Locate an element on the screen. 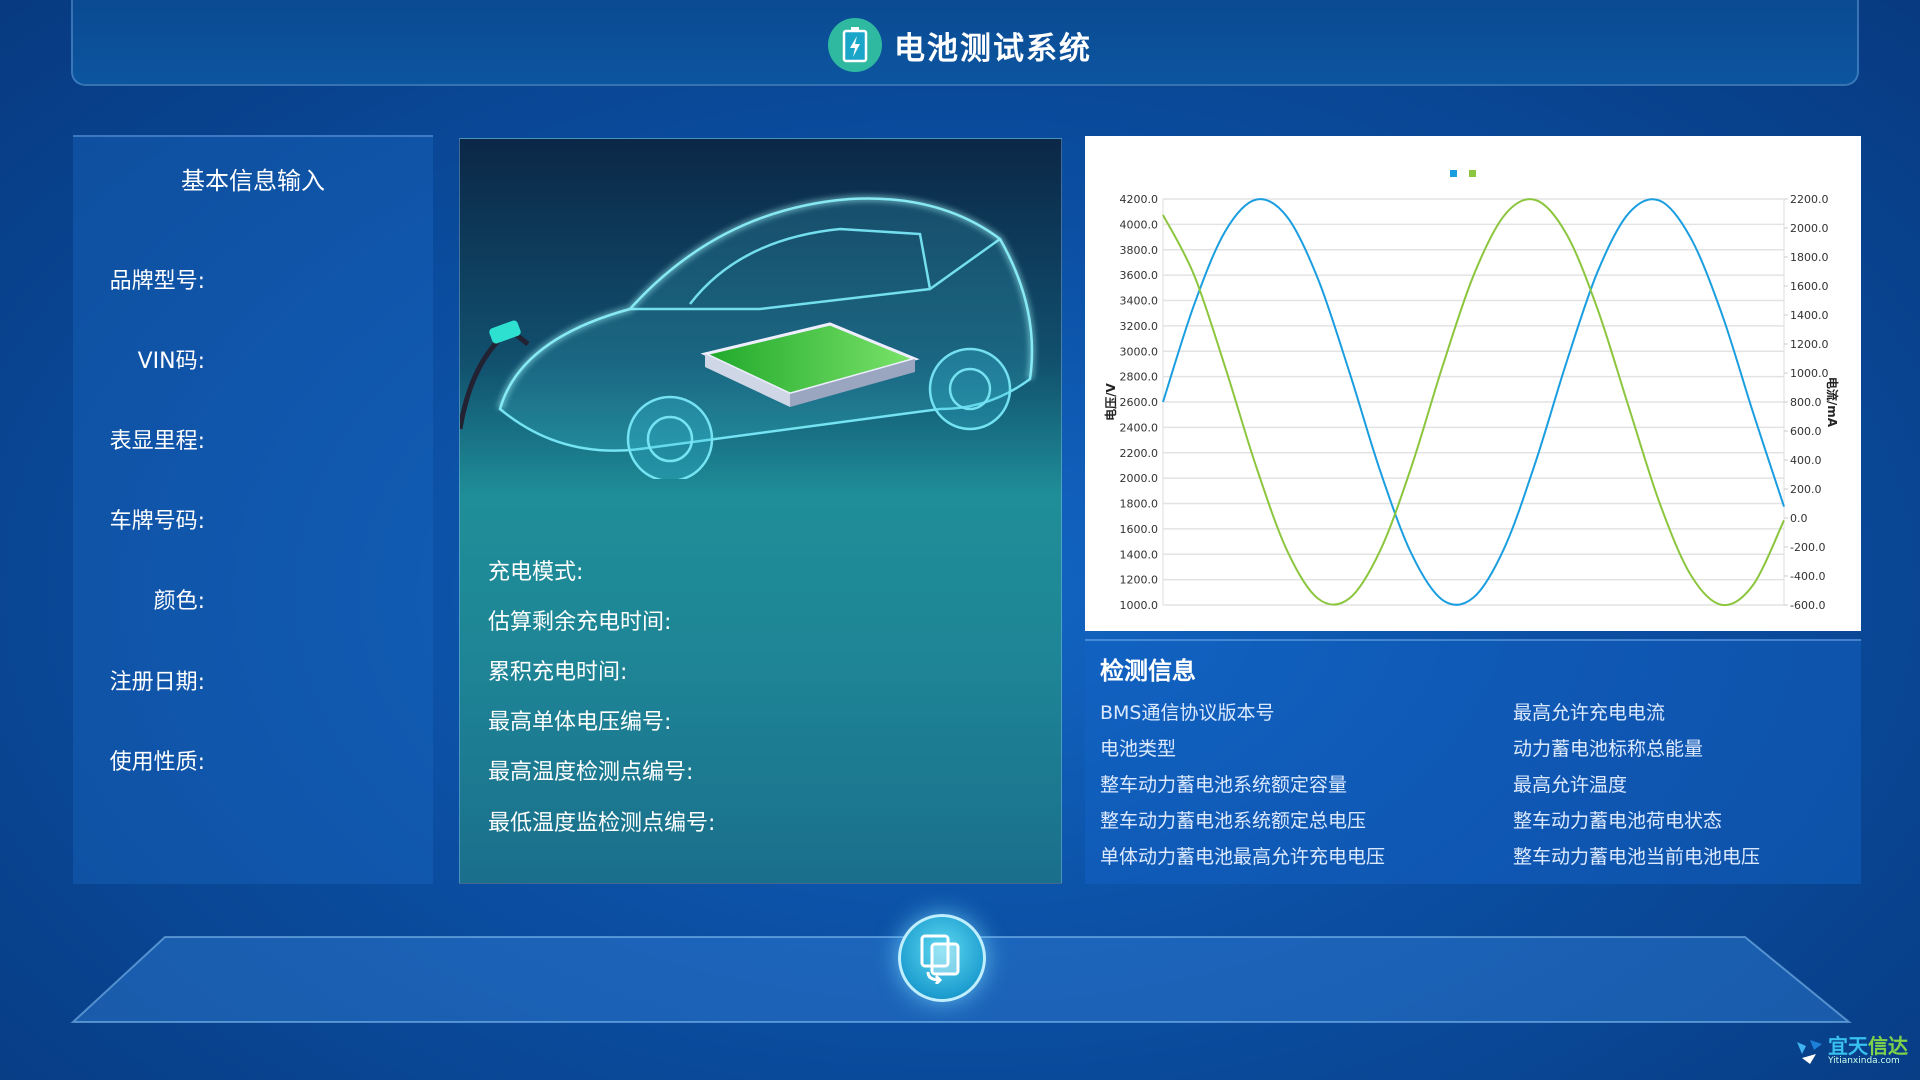 This screenshot has height=1080, width=1920. y-right-tick: 2200.0 is located at coordinates (1809, 199).